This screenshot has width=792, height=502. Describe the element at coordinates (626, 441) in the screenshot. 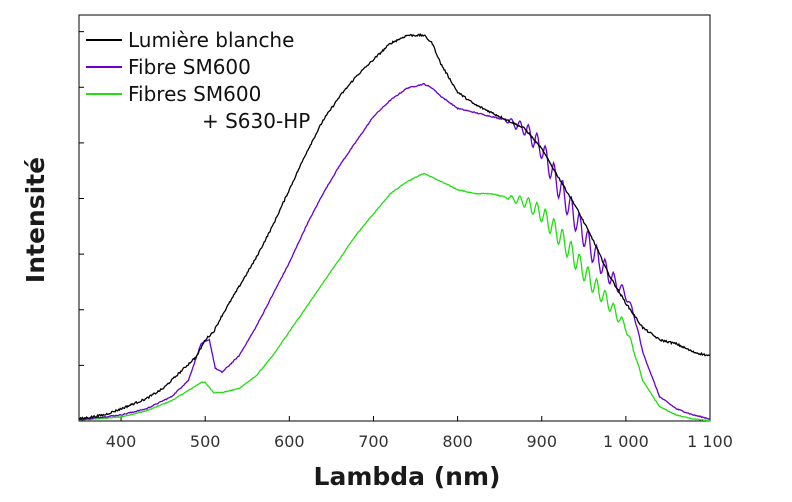

I see `x-tick-label: 1 000` at that location.